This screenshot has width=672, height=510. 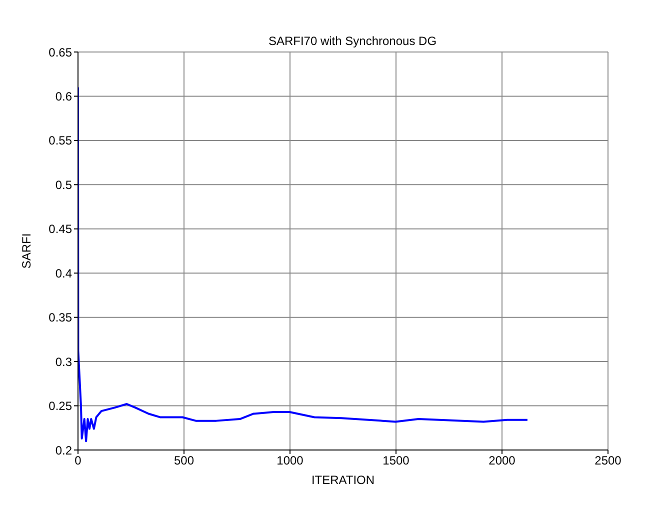 What do you see at coordinates (352, 41) in the screenshot?
I see `chart-title: SARFI70 with Synchronous DG` at bounding box center [352, 41].